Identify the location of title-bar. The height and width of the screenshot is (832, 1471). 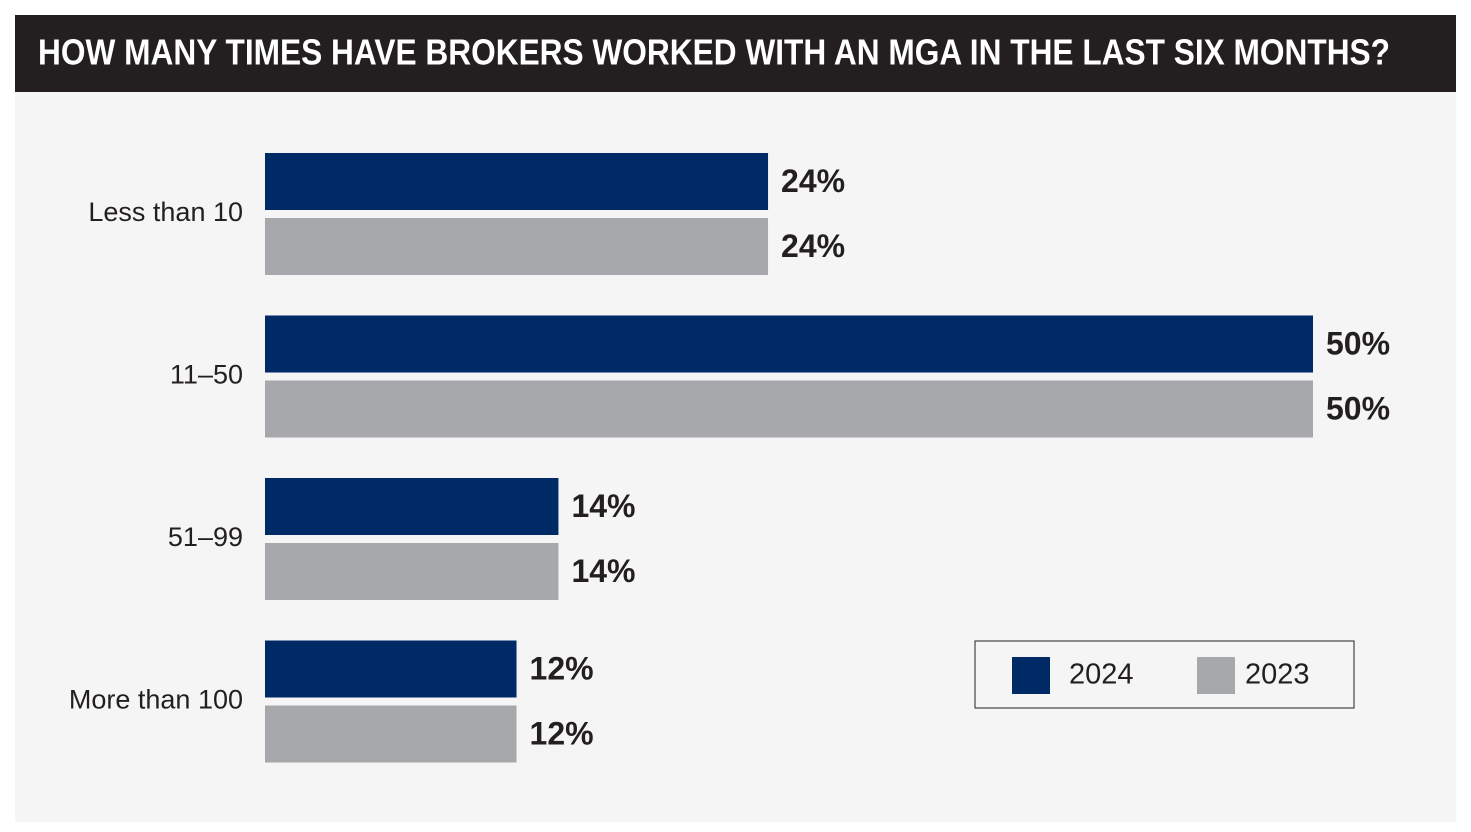
(735, 53).